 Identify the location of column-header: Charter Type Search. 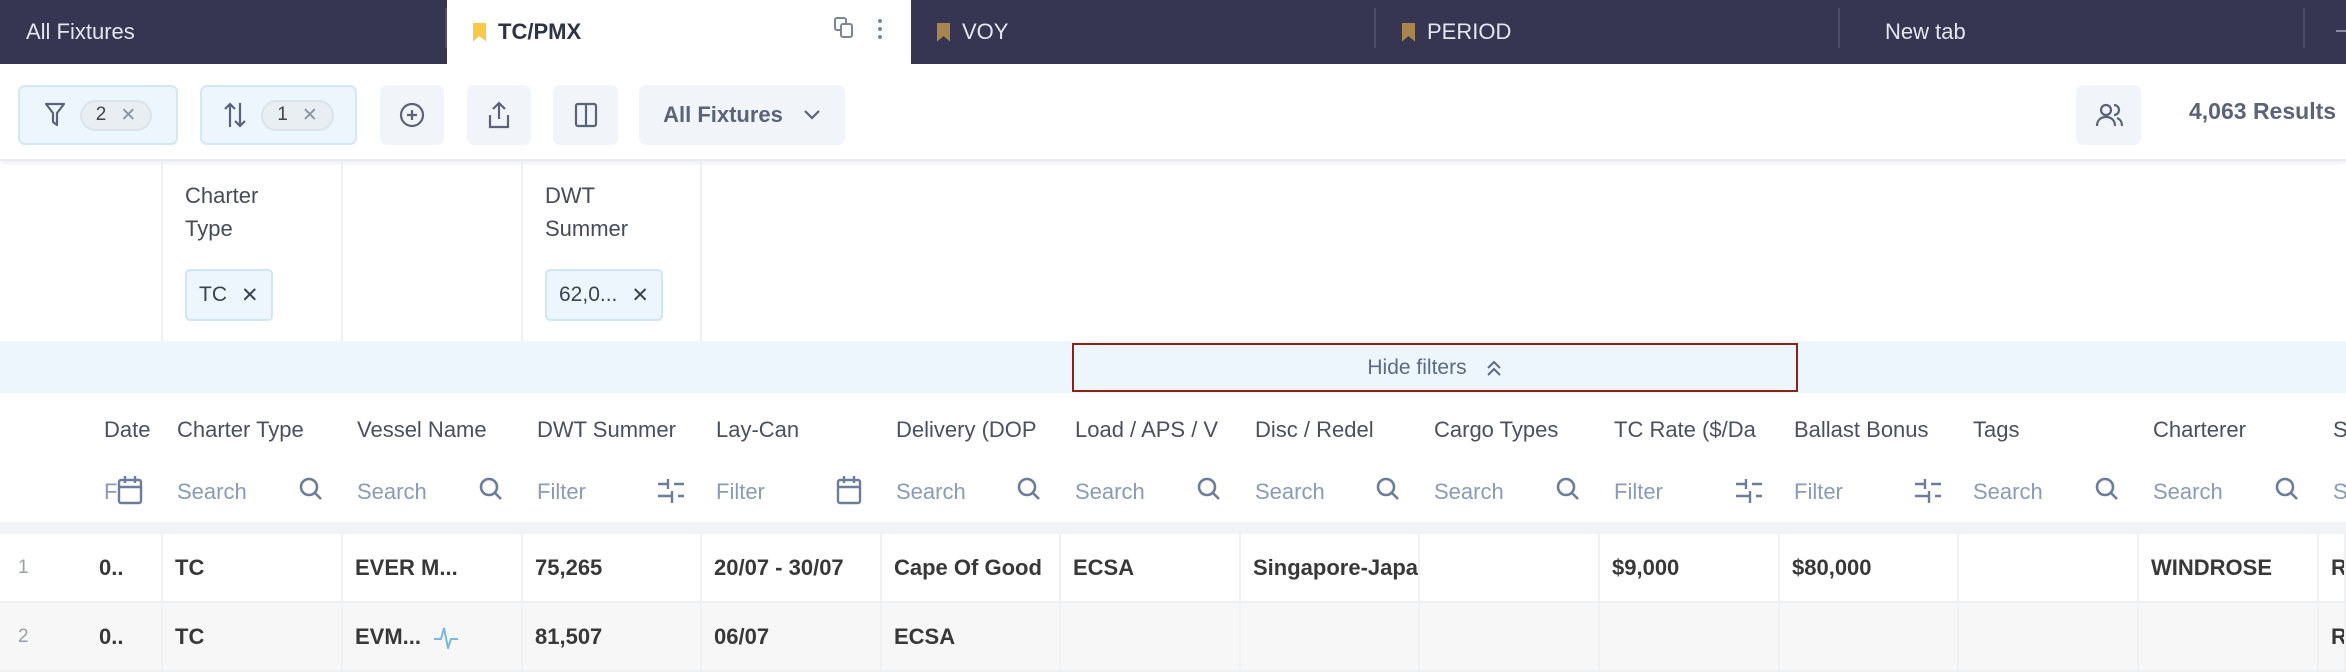
(253, 457).